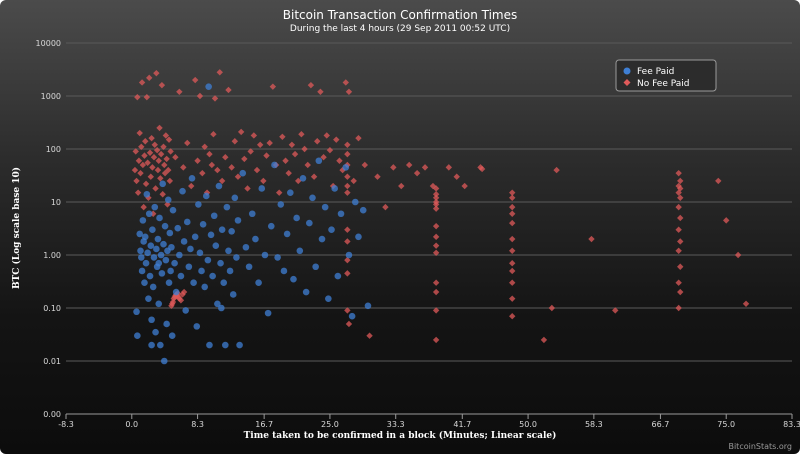 This screenshot has height=454, width=800. I want to click on y-axis-ticks: 0.00 0.01 0.10 1.00 10 100 1000 10000, so click(48, 229).